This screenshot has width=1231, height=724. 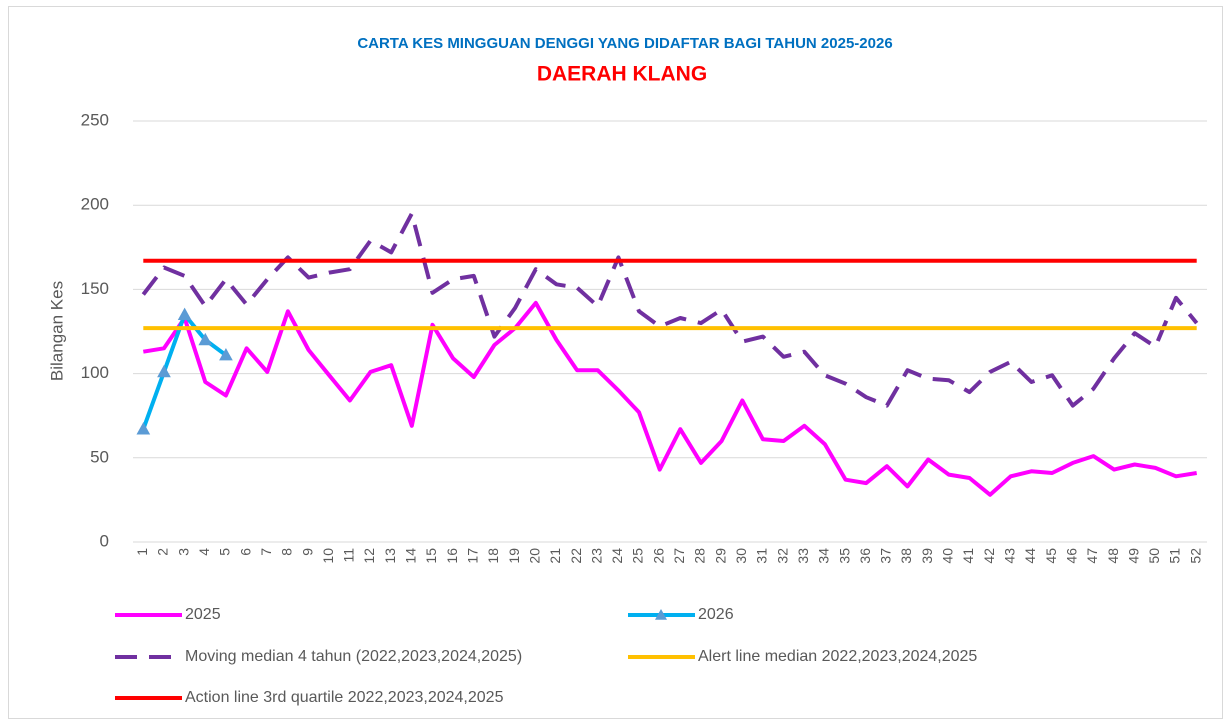 I want to click on x-tick-label: 30, so click(x=741, y=556).